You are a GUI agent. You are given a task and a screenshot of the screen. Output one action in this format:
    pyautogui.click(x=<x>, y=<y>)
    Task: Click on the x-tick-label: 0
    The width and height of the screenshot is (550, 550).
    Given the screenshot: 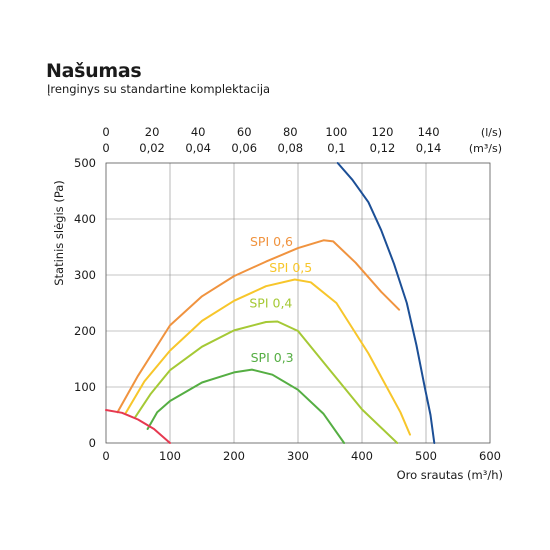 What is the action you would take?
    pyautogui.click(x=105, y=456)
    